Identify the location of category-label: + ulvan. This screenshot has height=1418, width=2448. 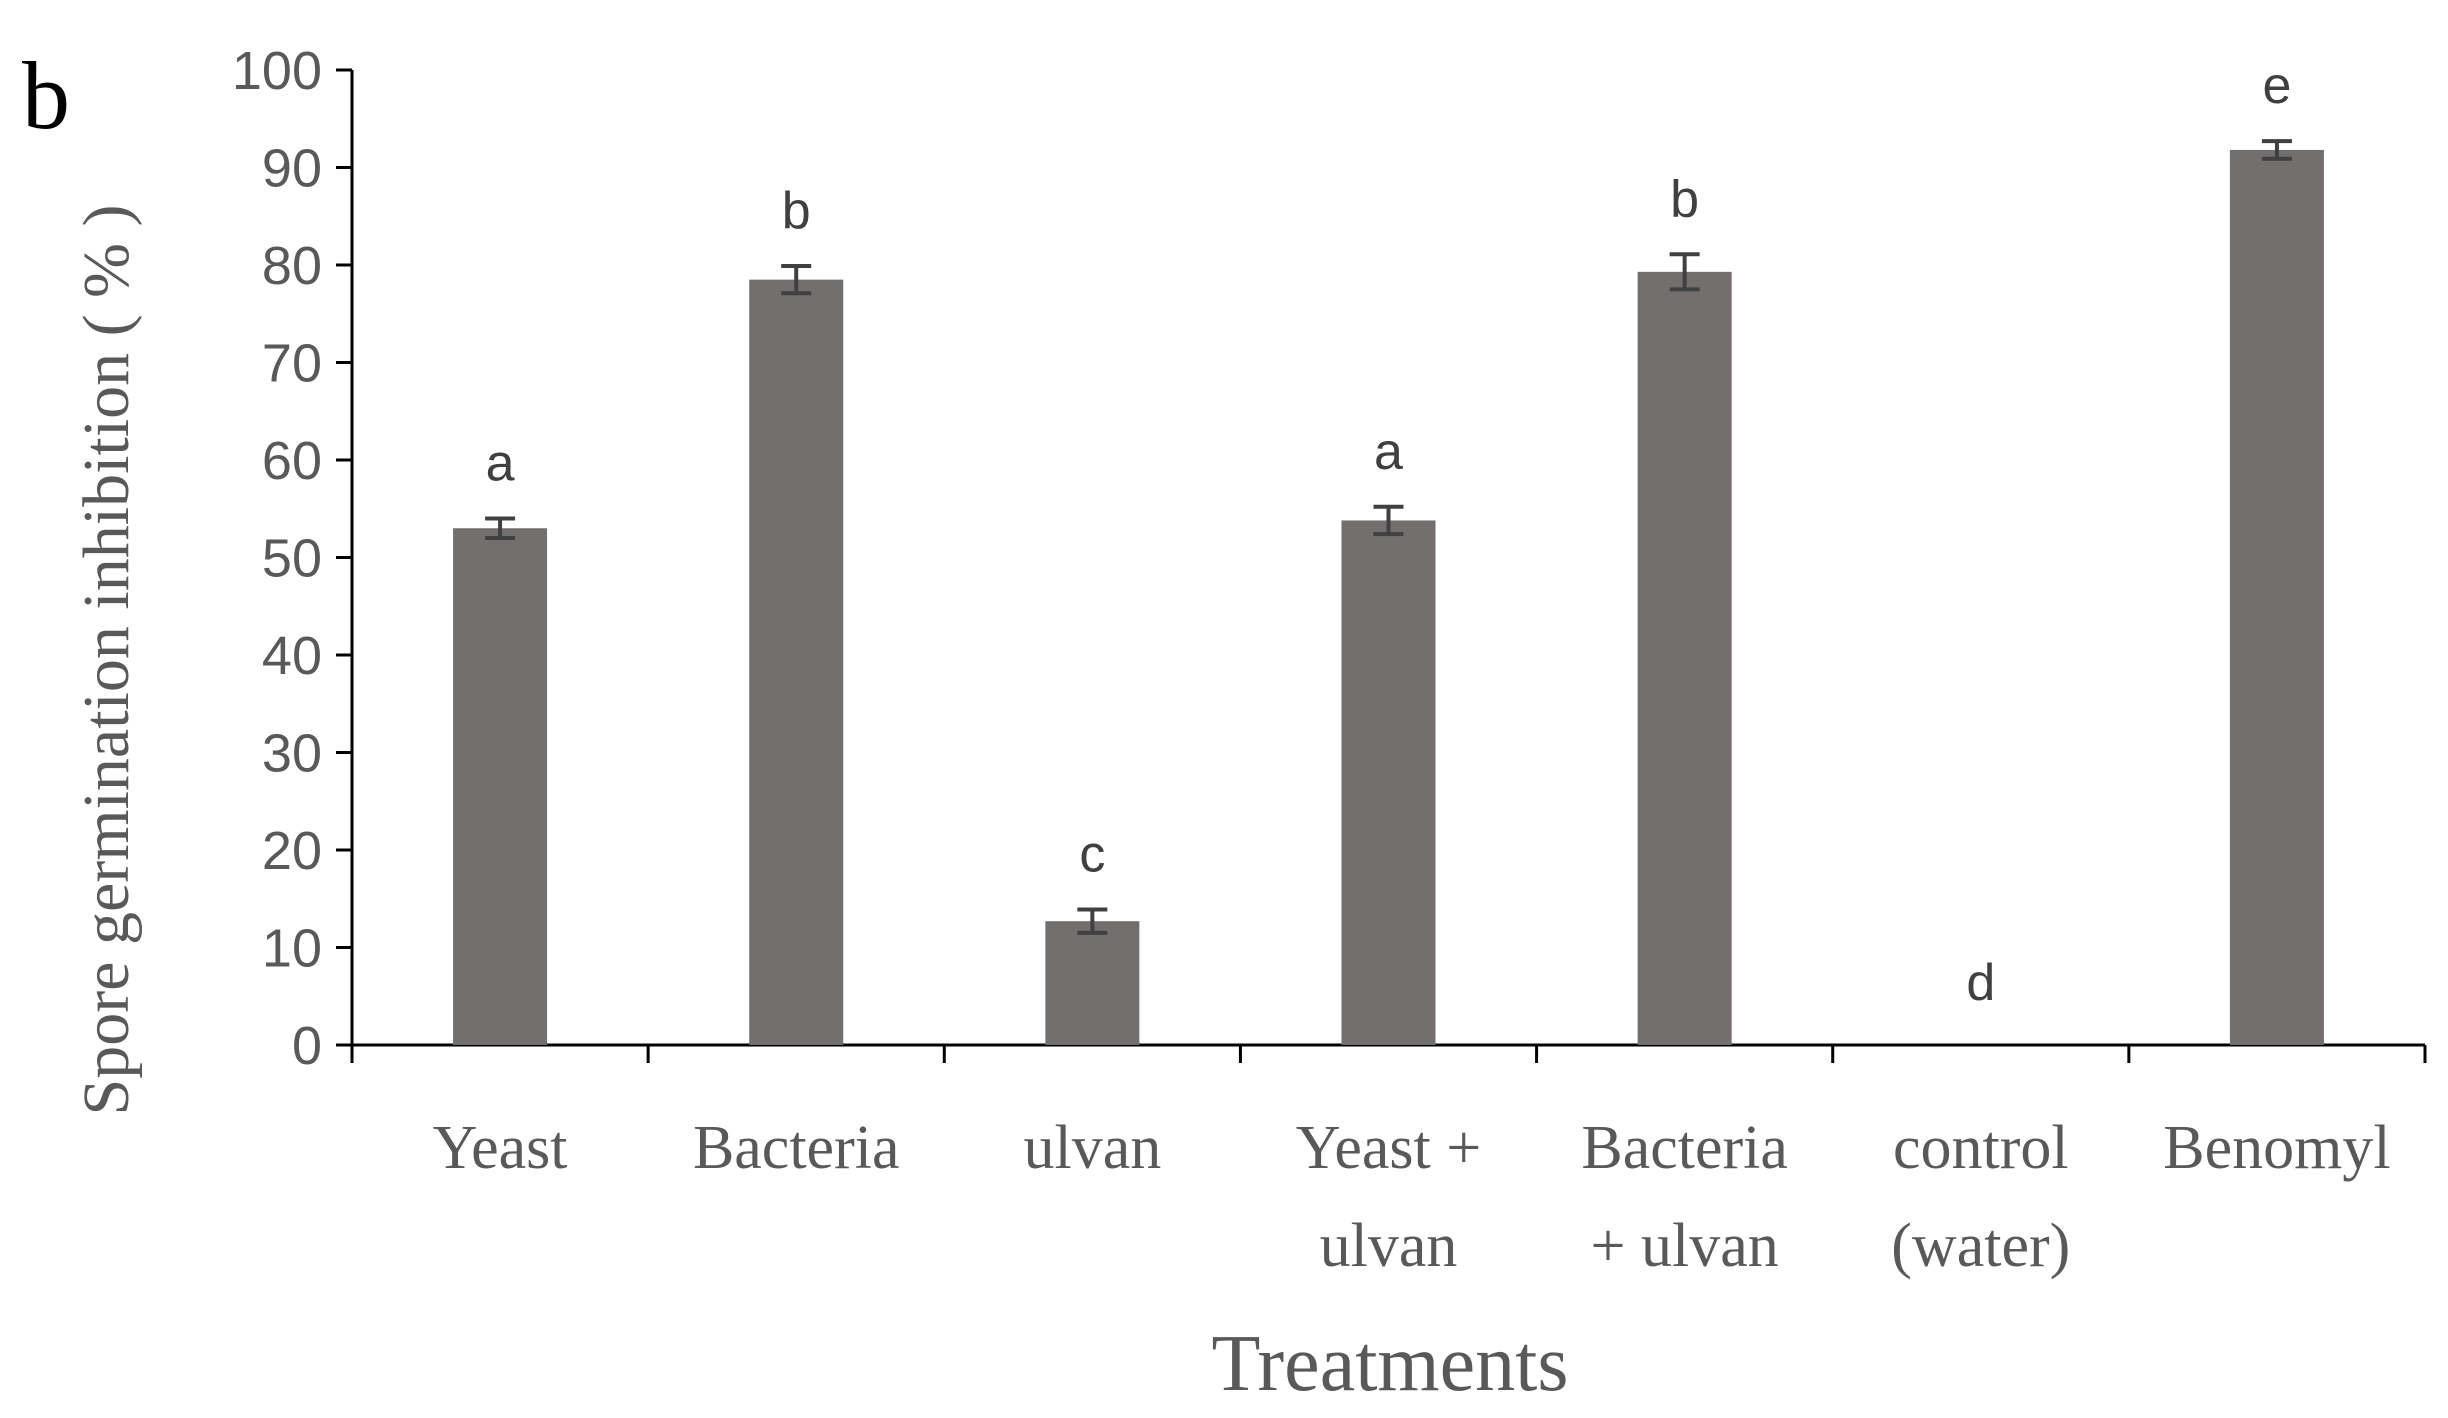
(1685, 1246).